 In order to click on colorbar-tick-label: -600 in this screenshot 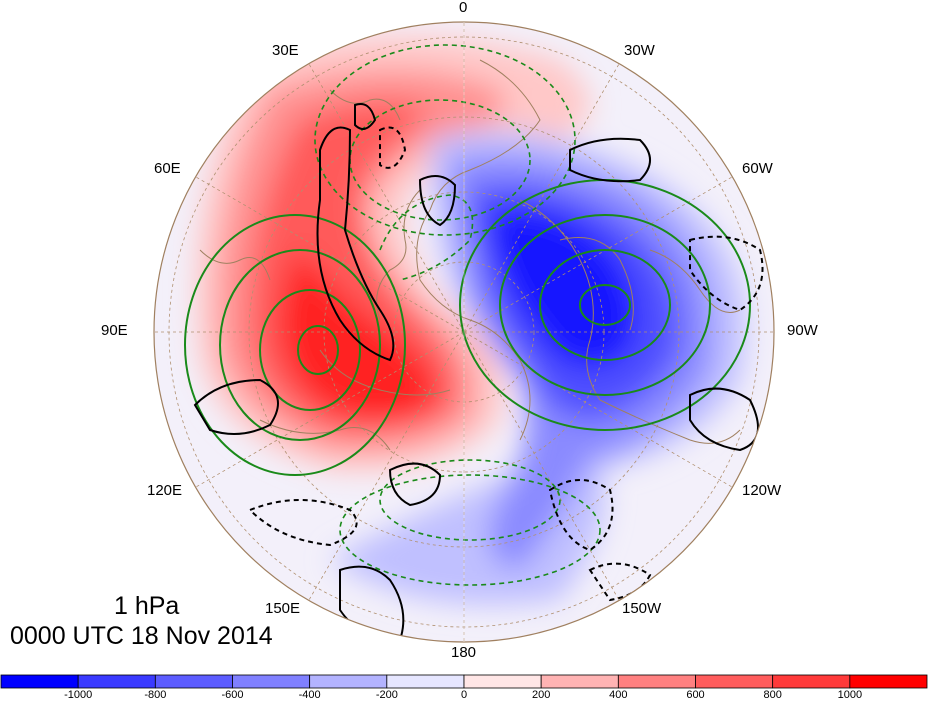, I will do `click(232, 695)`.